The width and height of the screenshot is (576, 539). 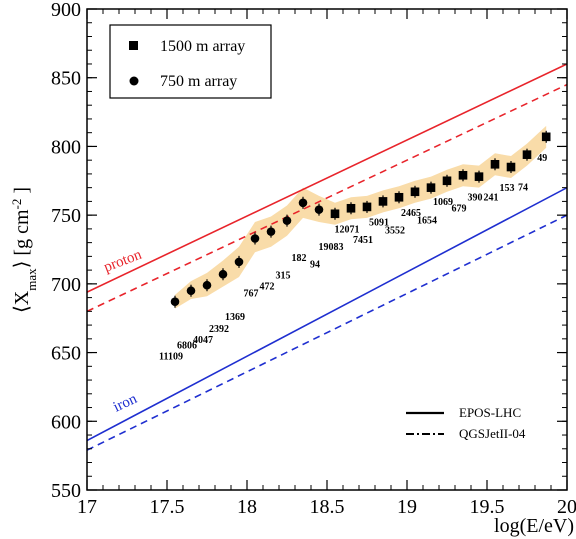 What do you see at coordinates (507, 188) in the screenshot?
I see `event-count-label: 153` at bounding box center [507, 188].